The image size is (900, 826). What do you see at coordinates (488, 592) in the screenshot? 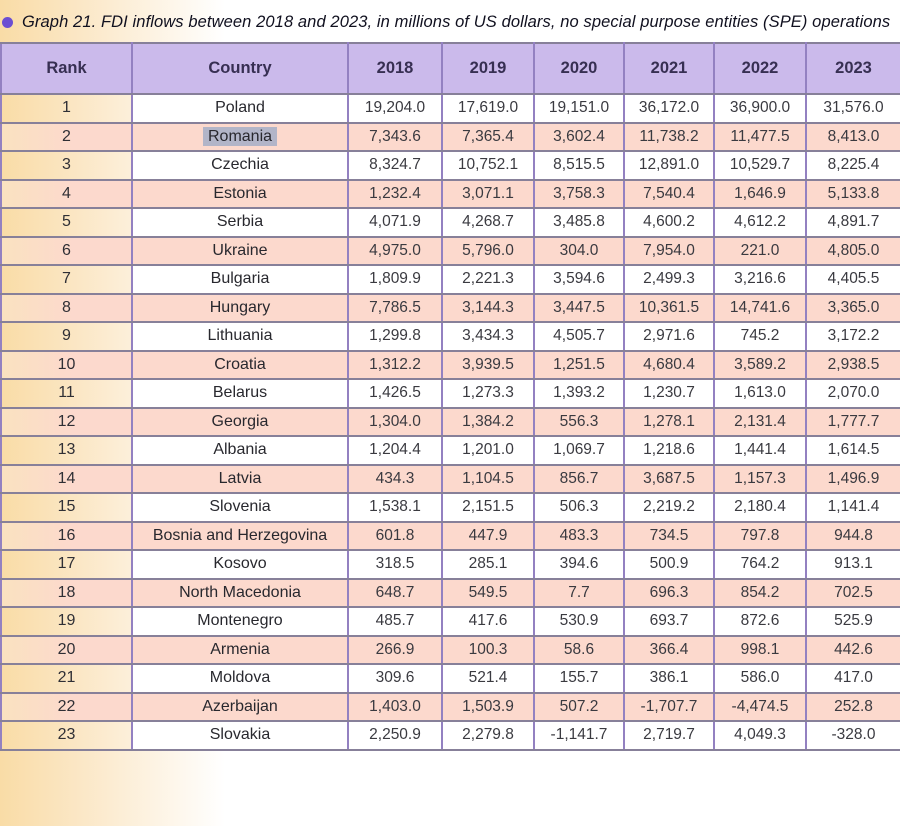
I see `value-cell: 549.5` at bounding box center [488, 592].